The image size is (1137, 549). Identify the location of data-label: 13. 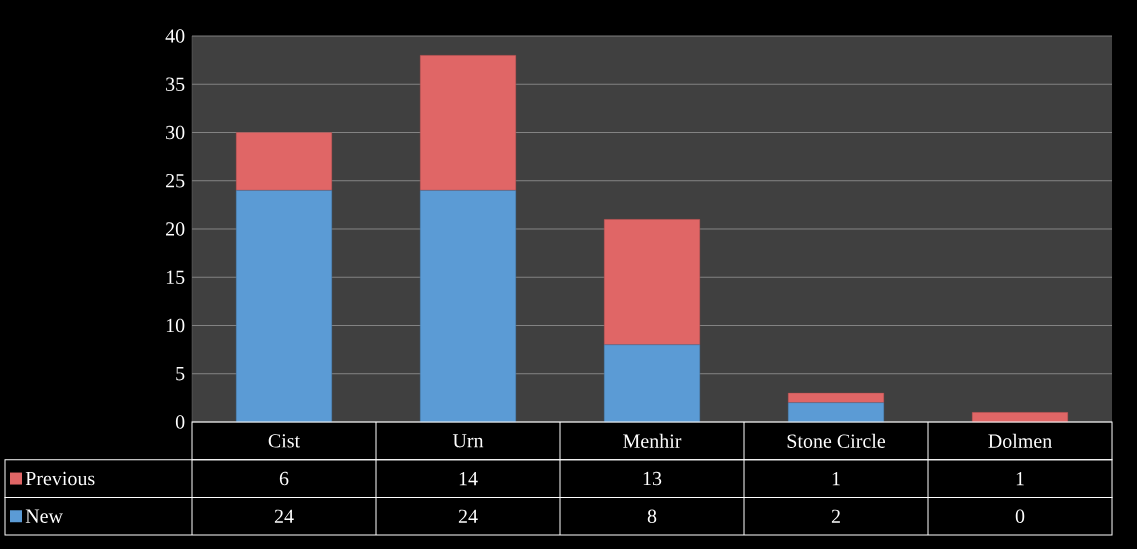
(652, 478).